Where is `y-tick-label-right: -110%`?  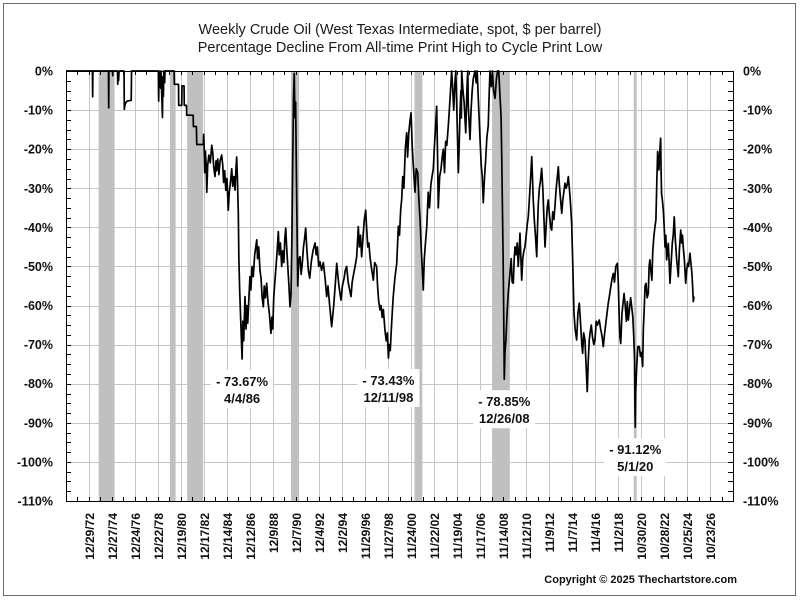
y-tick-label-right: -110% is located at coordinates (760, 502).